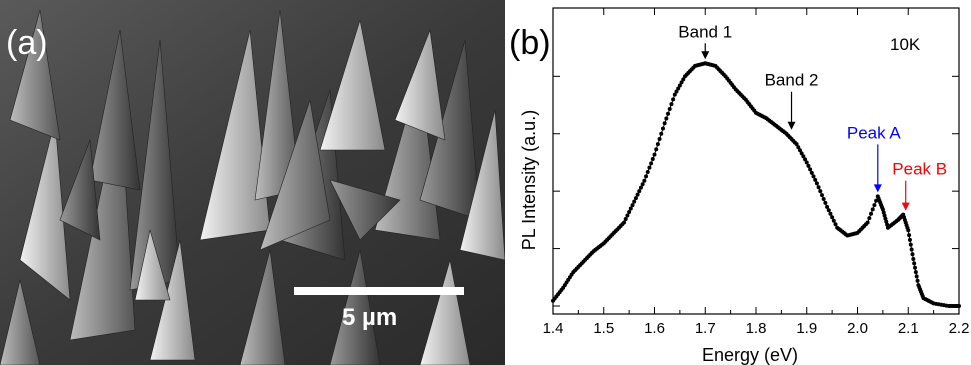  I want to click on annotation-label: Band 1, so click(705, 31).